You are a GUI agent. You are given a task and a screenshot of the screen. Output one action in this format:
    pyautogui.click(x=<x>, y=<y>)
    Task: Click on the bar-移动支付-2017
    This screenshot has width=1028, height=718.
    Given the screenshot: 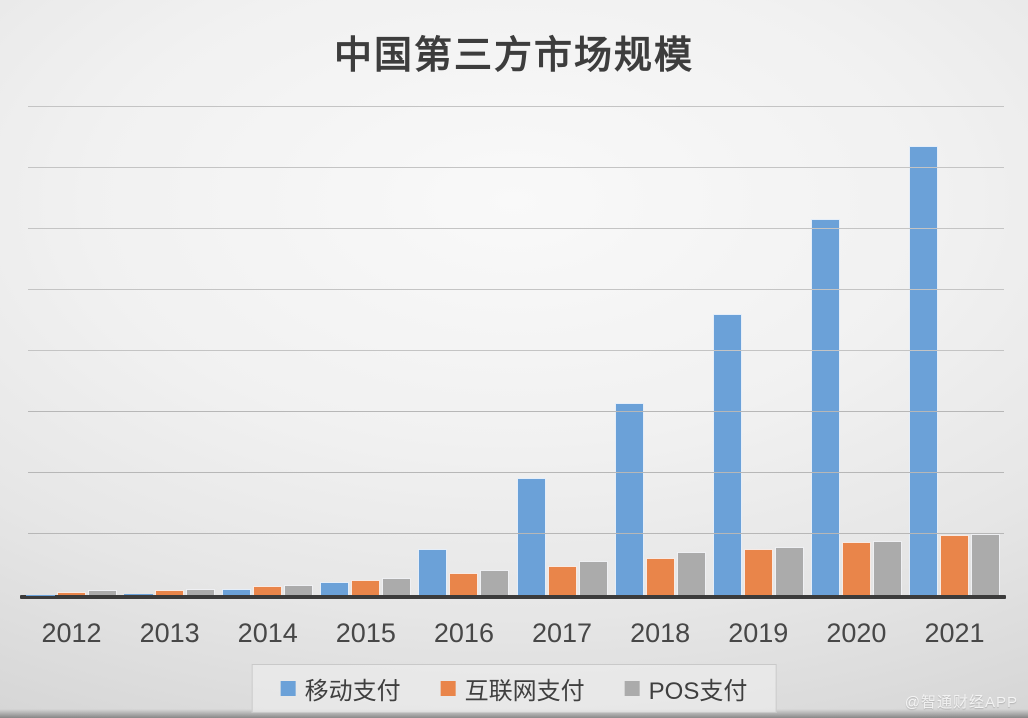 What is the action you would take?
    pyautogui.click(x=531, y=536)
    